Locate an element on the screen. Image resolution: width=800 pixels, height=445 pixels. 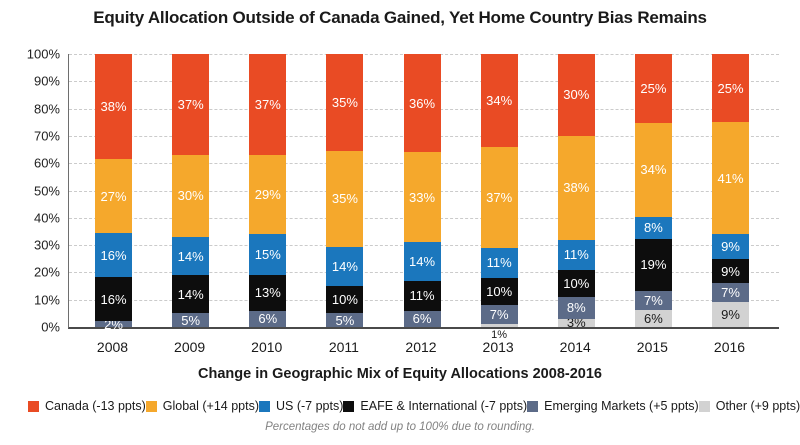
y-tick-label: 30% is located at coordinates (46, 245).